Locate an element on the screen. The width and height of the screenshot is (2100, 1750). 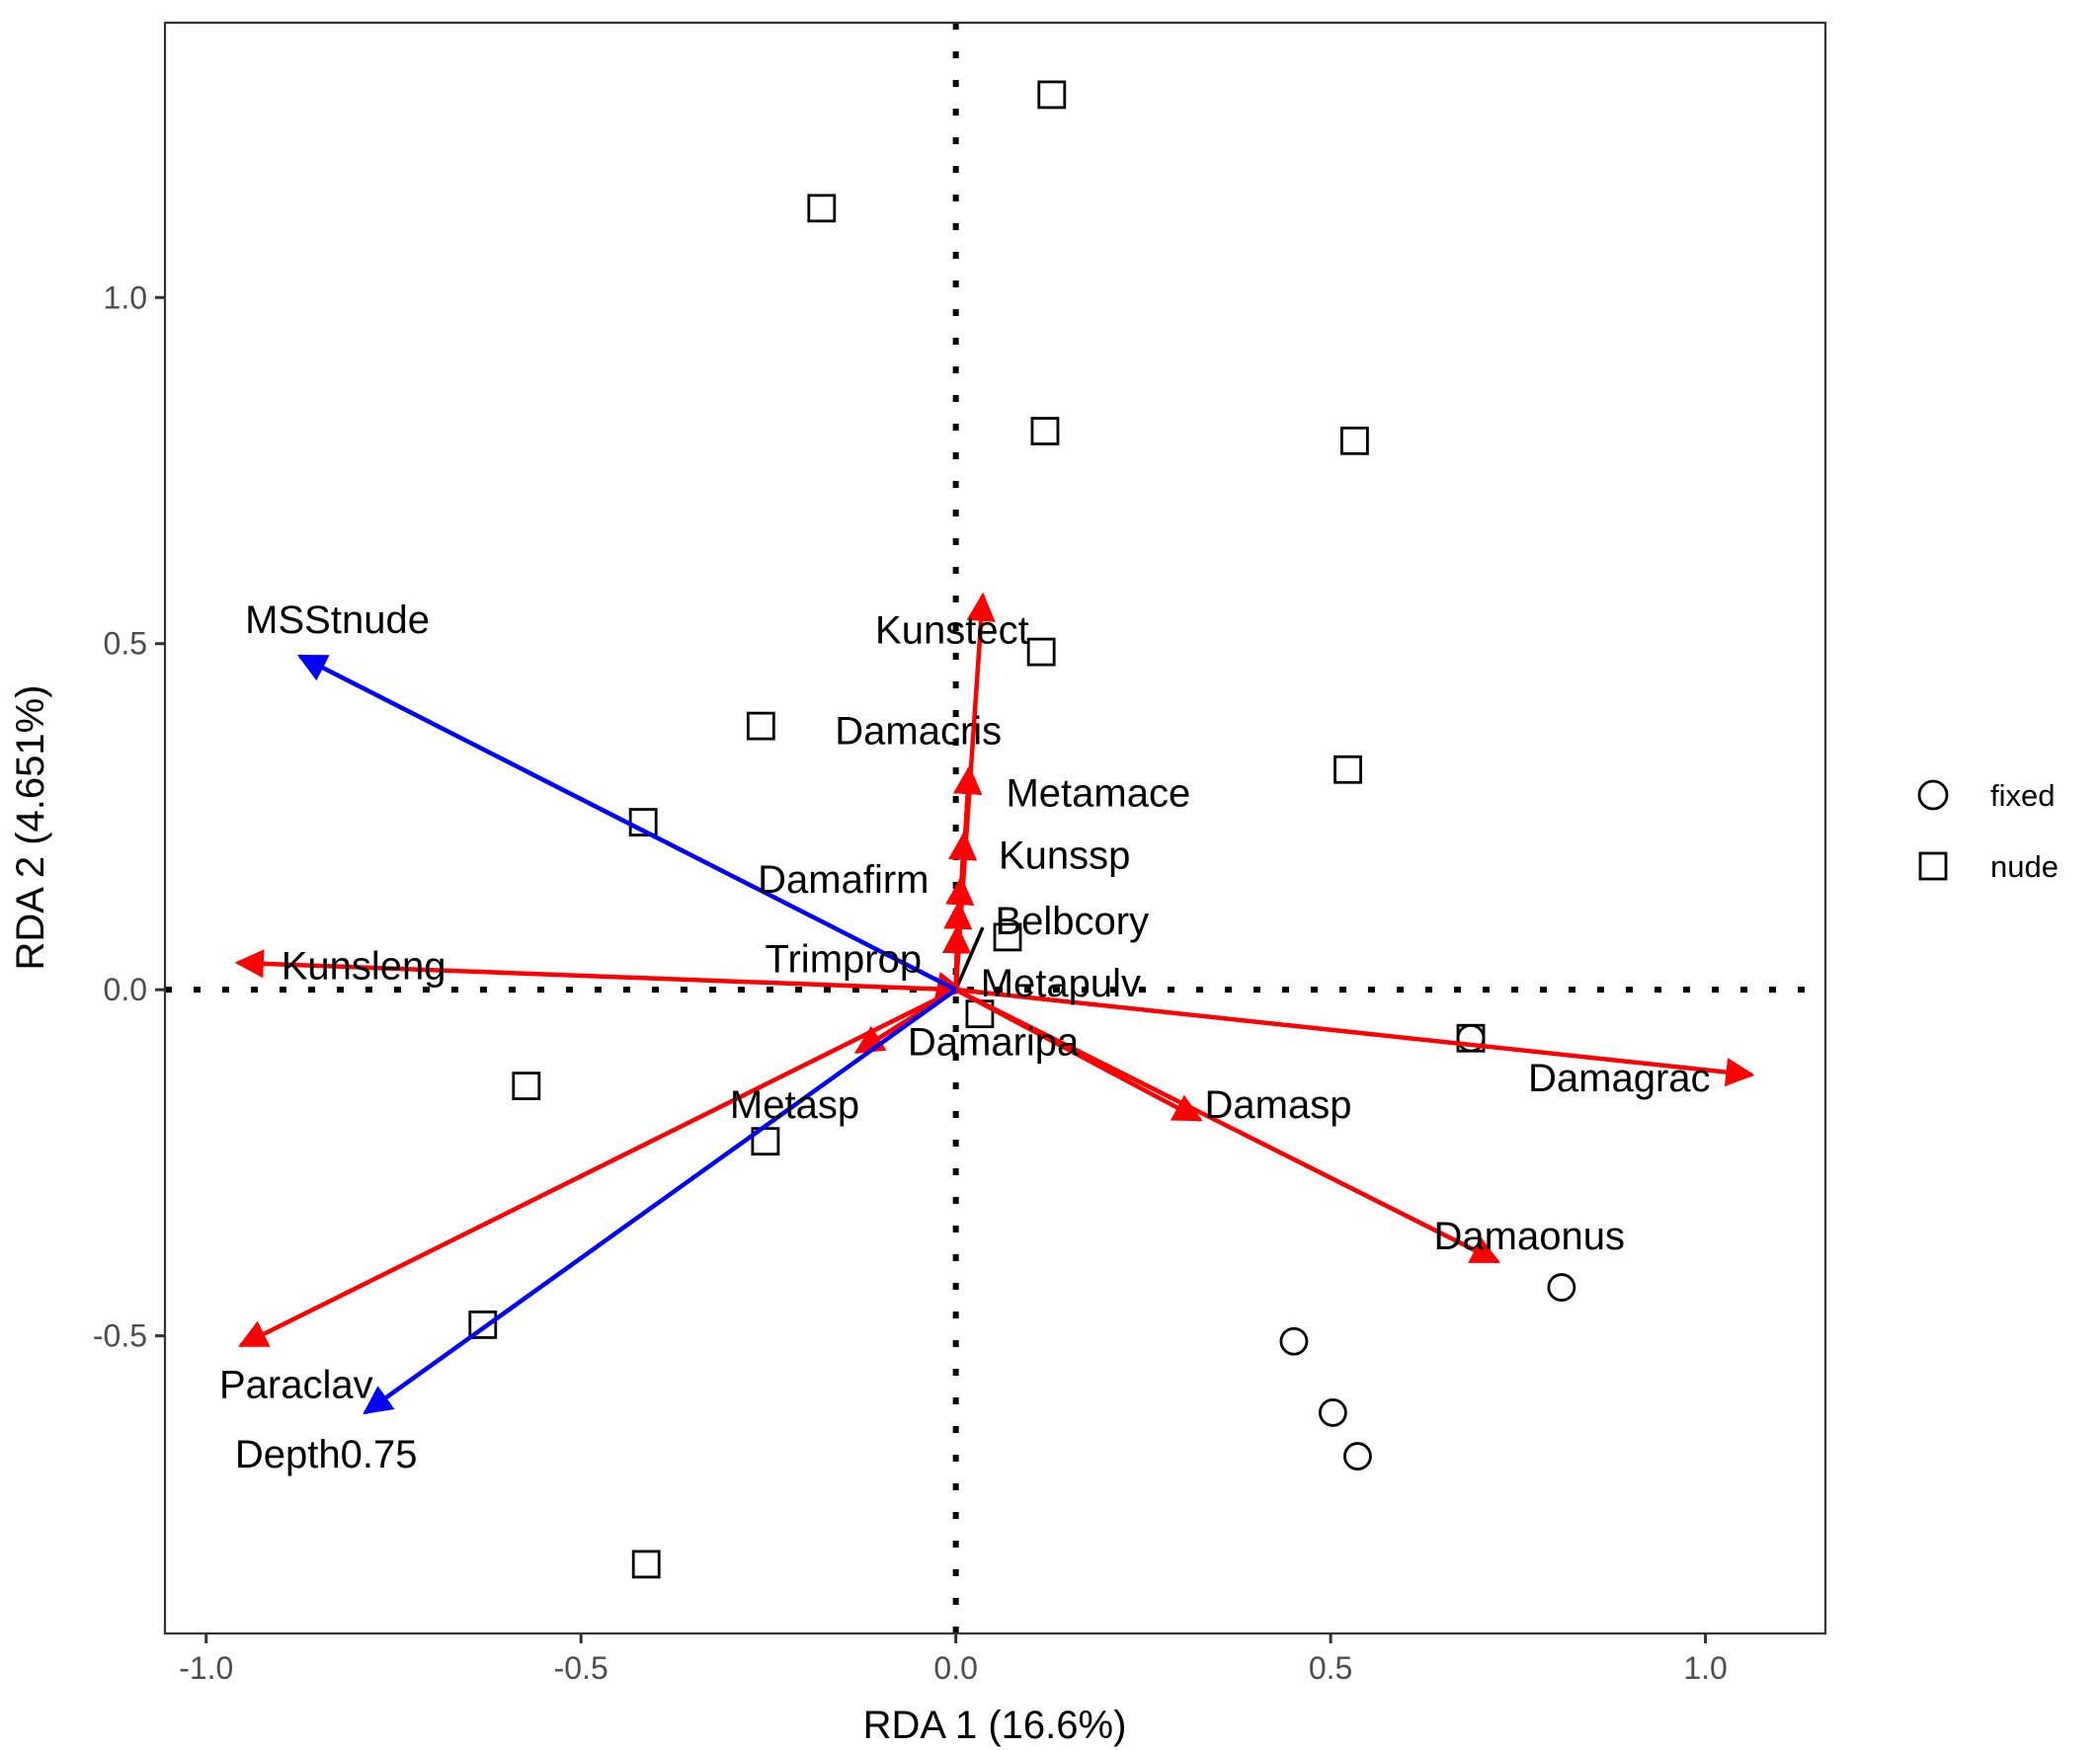
x-axis: -1.0 -0.5 0.0 0.5 1.0 is located at coordinates (953, 1660).